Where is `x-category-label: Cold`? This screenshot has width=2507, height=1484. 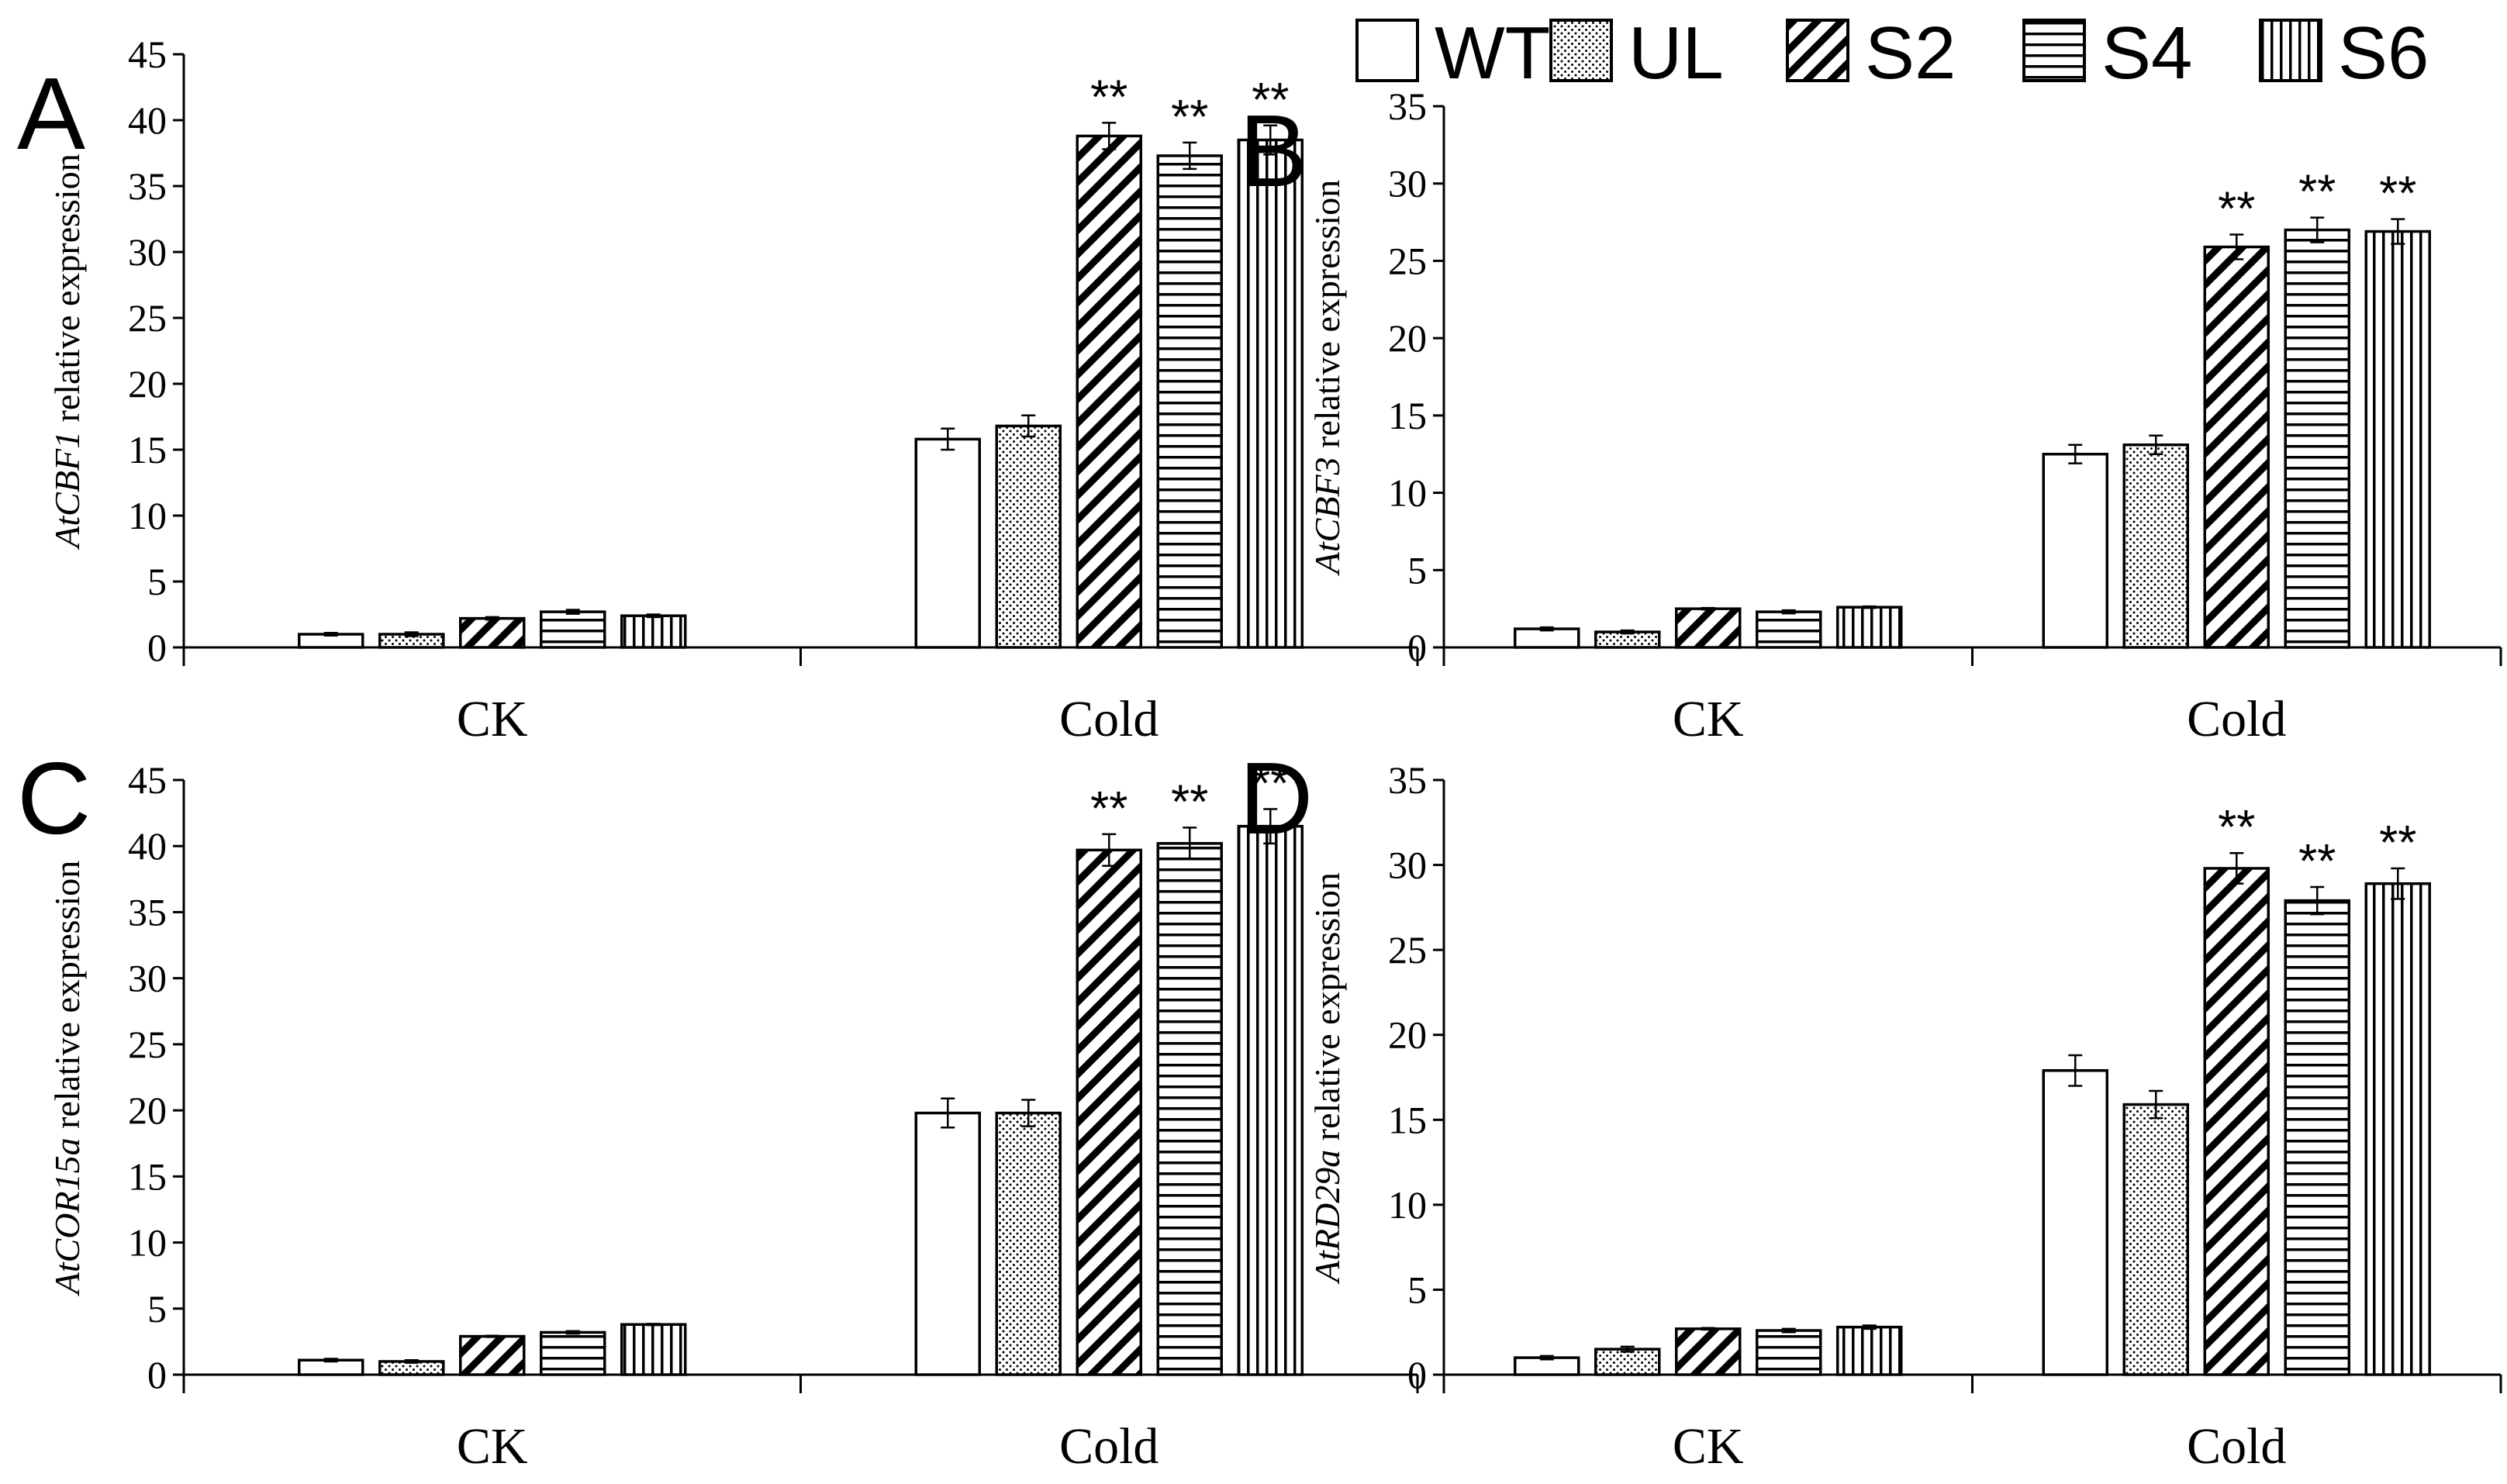
x-category-label: Cold is located at coordinates (1109, 719).